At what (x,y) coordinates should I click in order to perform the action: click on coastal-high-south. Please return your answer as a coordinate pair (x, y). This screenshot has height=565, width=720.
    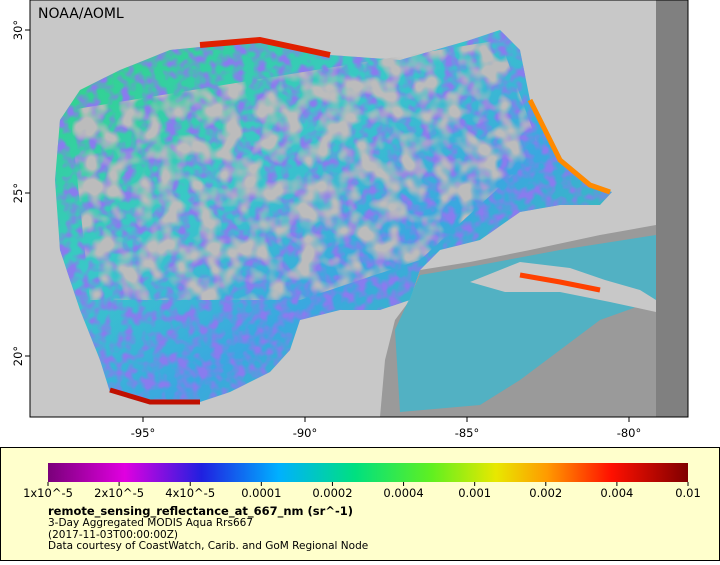
    Looking at the image, I should click on (154, 396).